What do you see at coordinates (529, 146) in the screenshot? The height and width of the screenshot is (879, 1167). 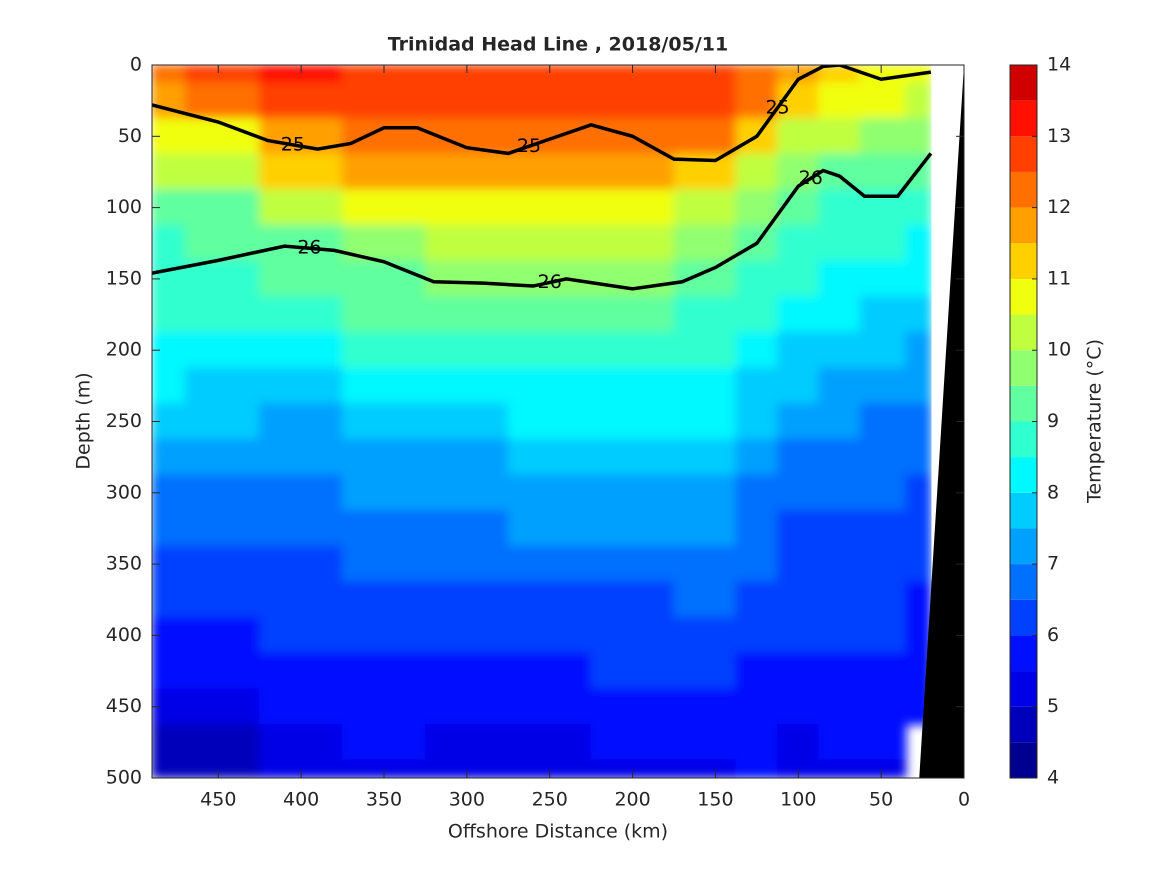 I see `contour-label: 25` at bounding box center [529, 146].